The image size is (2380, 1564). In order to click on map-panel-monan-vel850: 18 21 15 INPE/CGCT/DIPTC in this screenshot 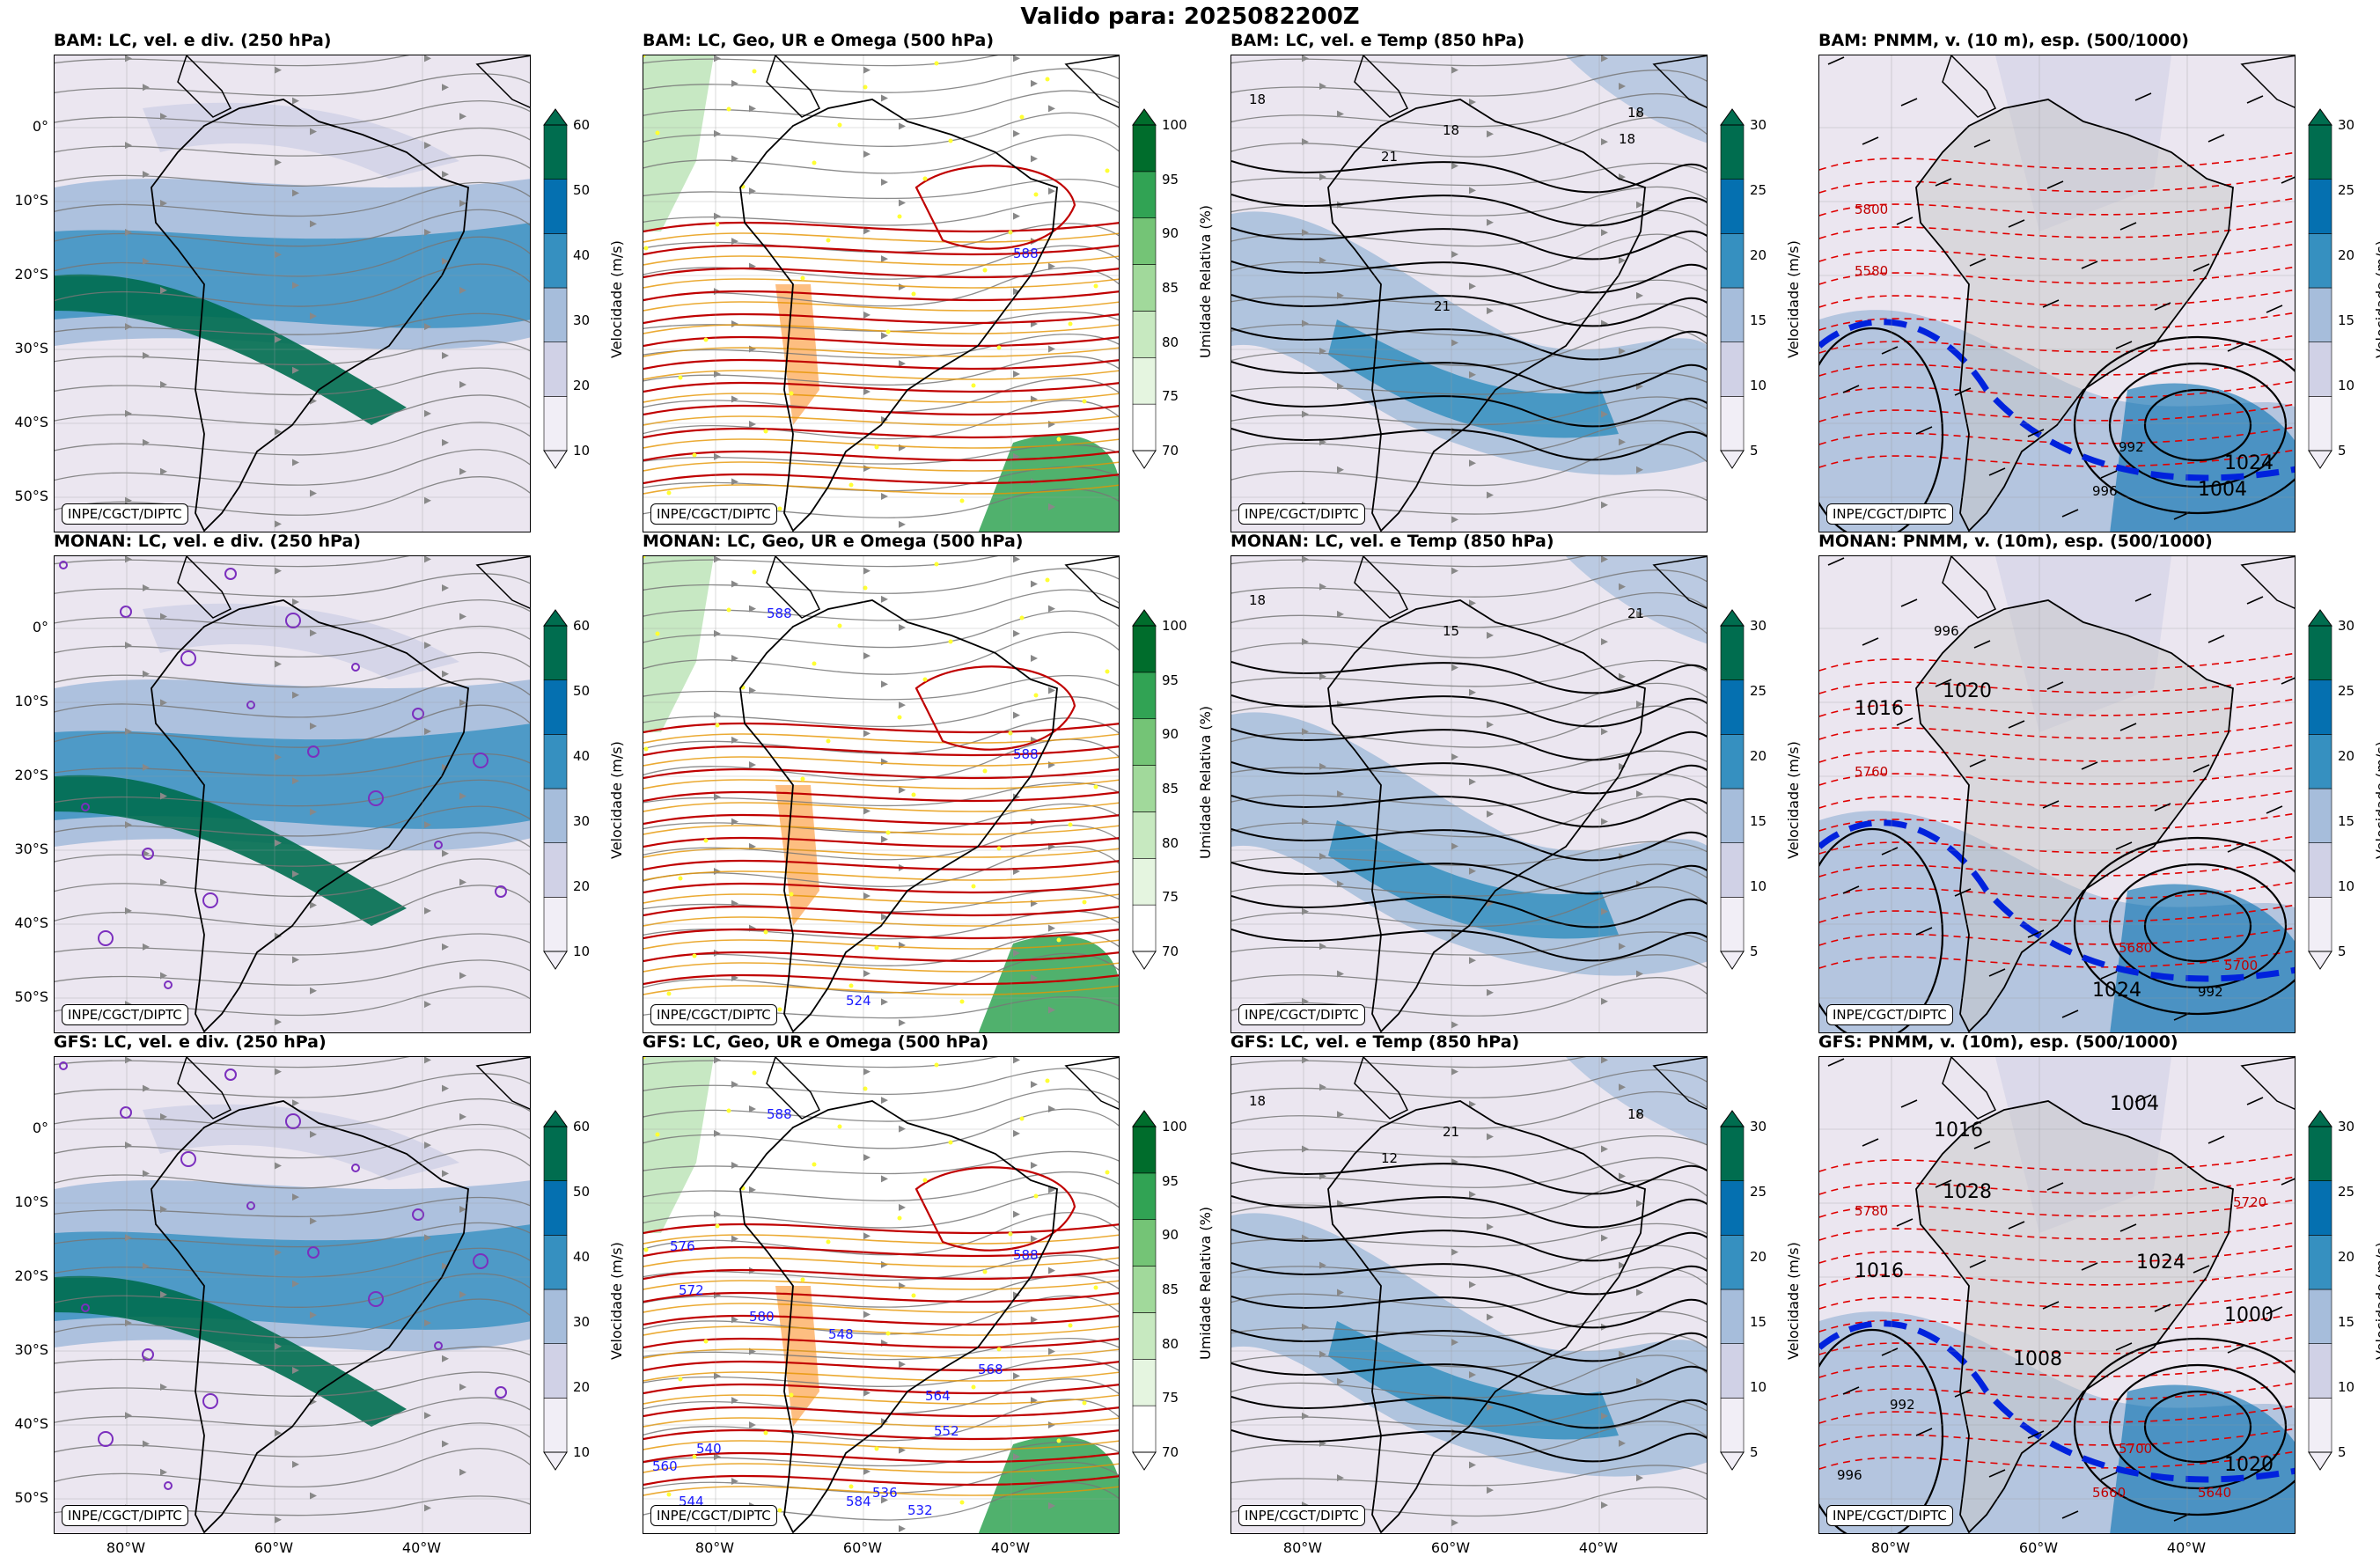, I will do `click(1469, 794)`.